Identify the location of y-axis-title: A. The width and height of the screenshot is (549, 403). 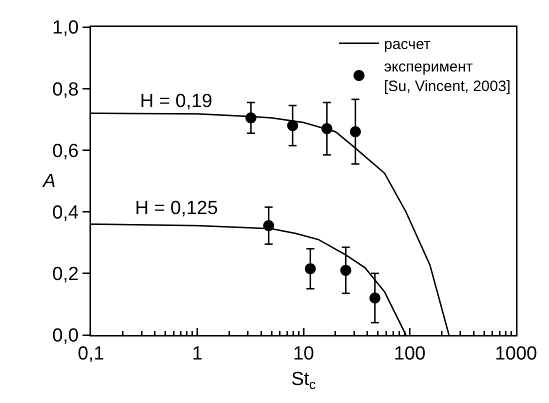
(49, 181).